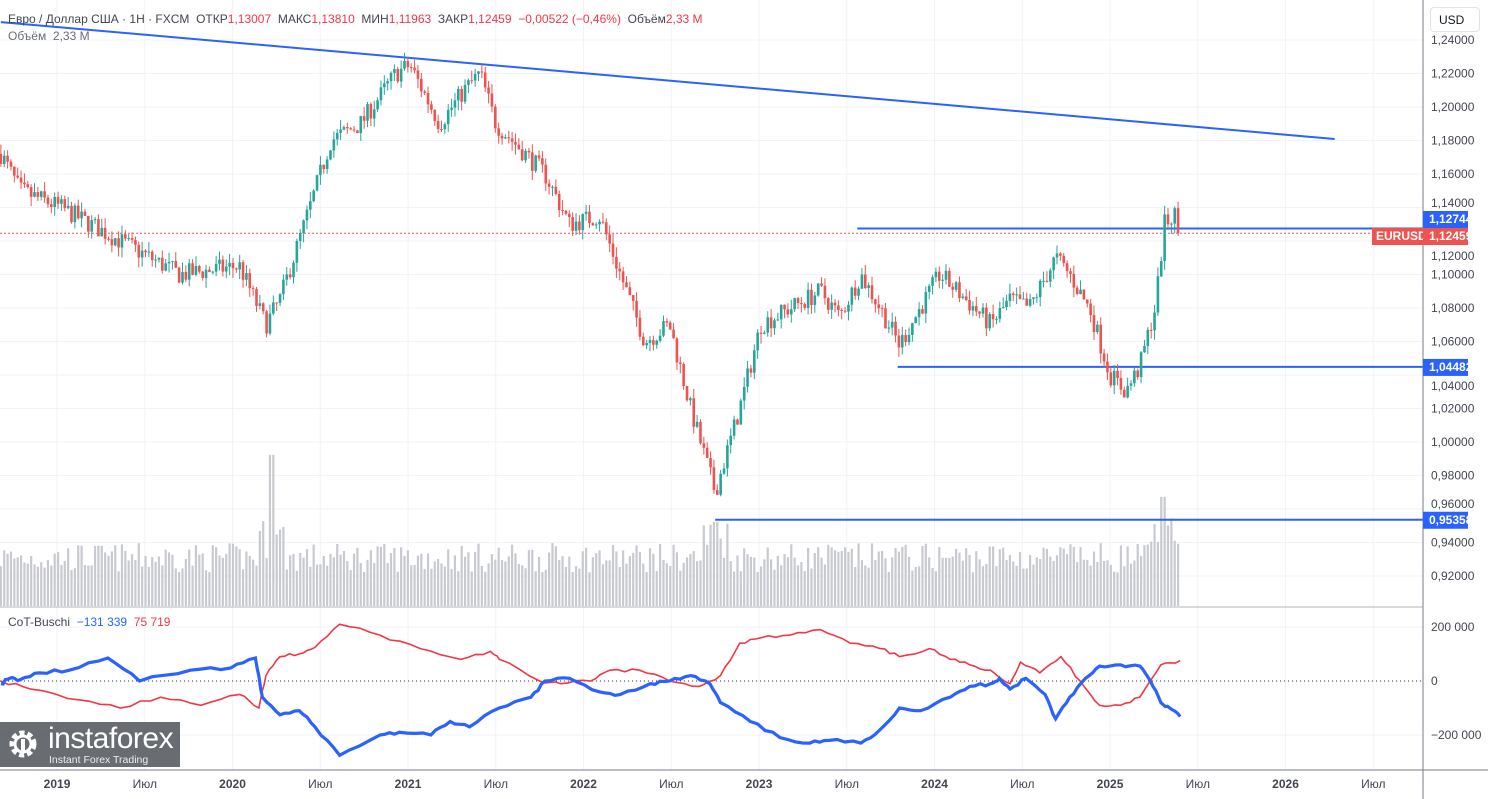  What do you see at coordinates (99, 19) in the screenshot?
I see `symbol-title: Евро / Доллар США · 1Н · FXCM` at bounding box center [99, 19].